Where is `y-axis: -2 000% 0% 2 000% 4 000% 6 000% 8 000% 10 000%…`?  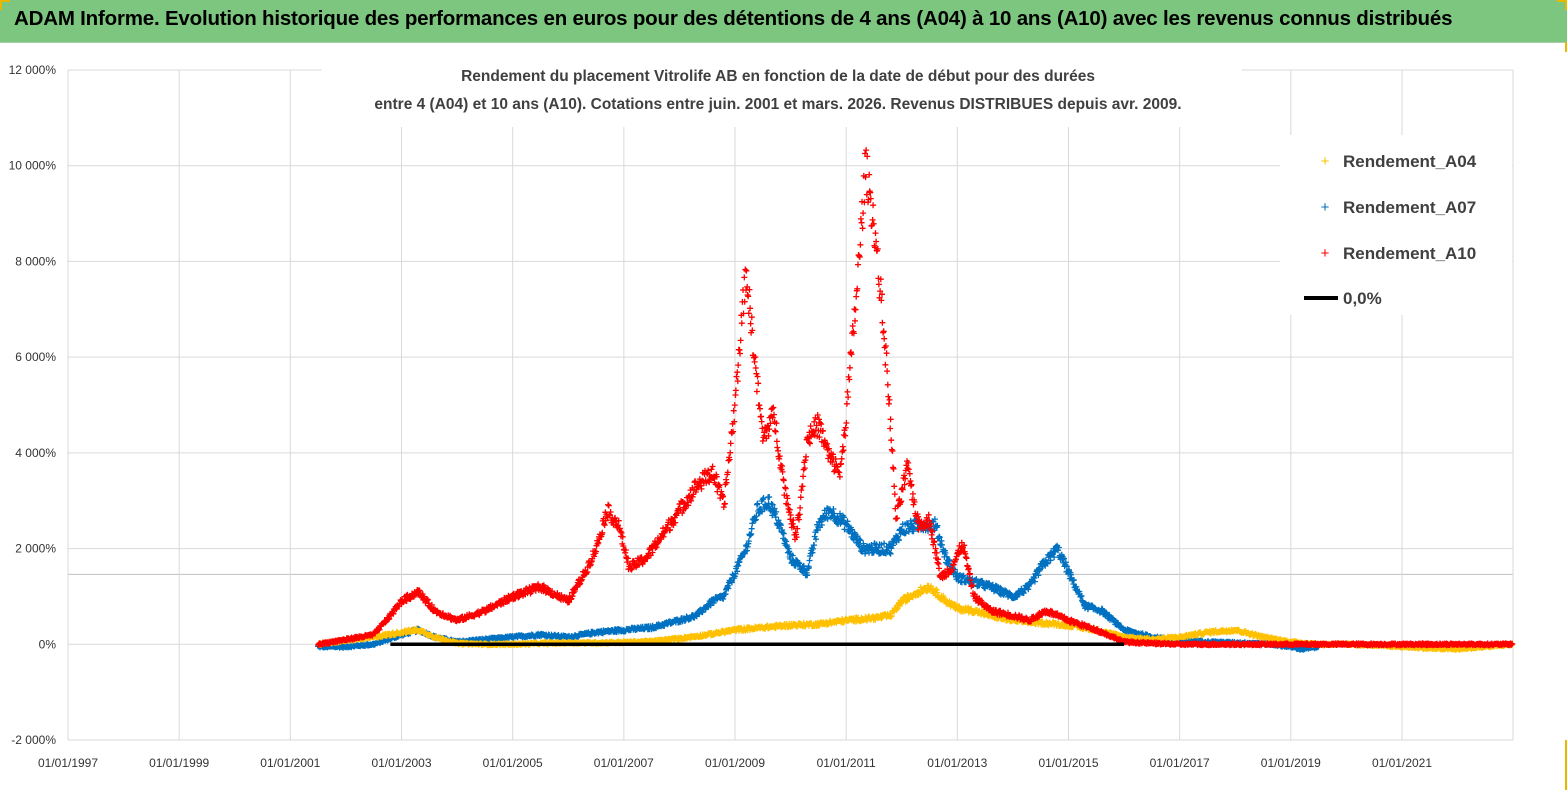
y-axis: -2 000% 0% 2 000% 4 000% 6 000% 8 000% 10 000%… is located at coordinates (33, 405).